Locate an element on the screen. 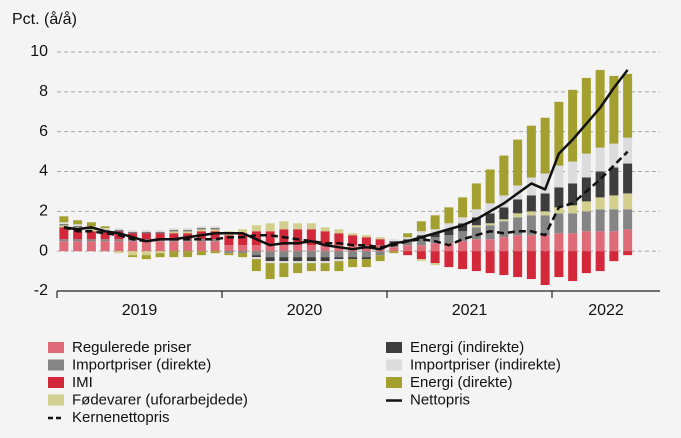 The image size is (681, 438). x-group-label: 2019 is located at coordinates (140, 310).